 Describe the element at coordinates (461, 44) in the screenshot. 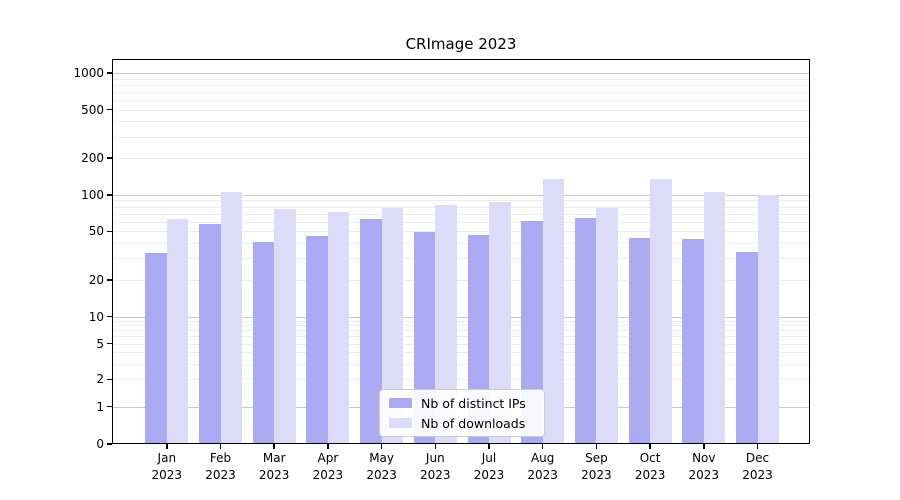

I see `chart-title: CRImage 2023` at that location.